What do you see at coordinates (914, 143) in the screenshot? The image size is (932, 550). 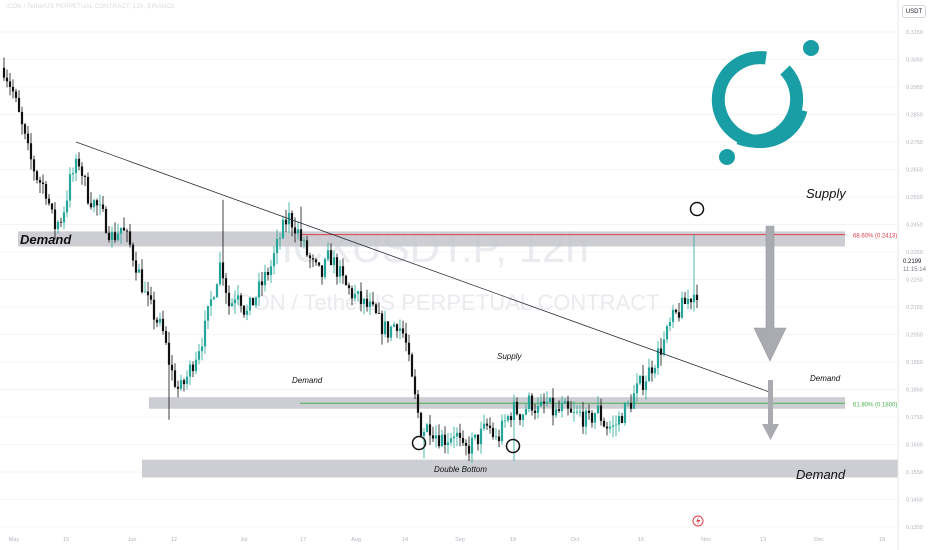 I see `price-tick-label: 0.2750` at bounding box center [914, 143].